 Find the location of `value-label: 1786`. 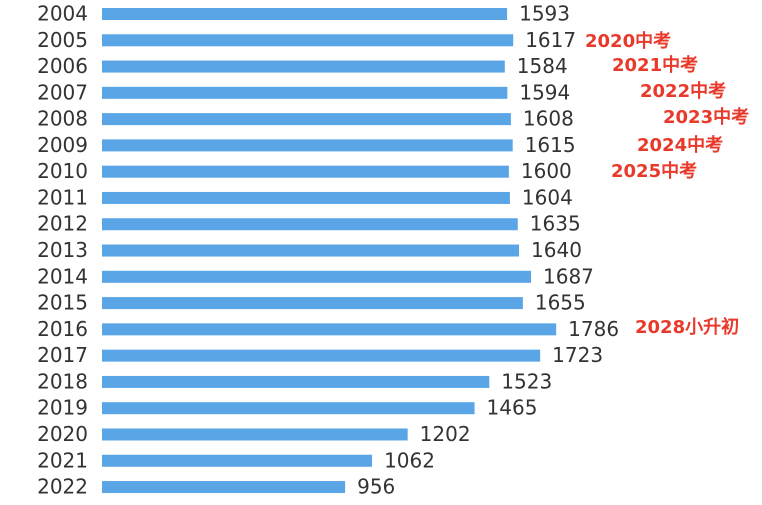

value-label: 1786 is located at coordinates (593, 329).